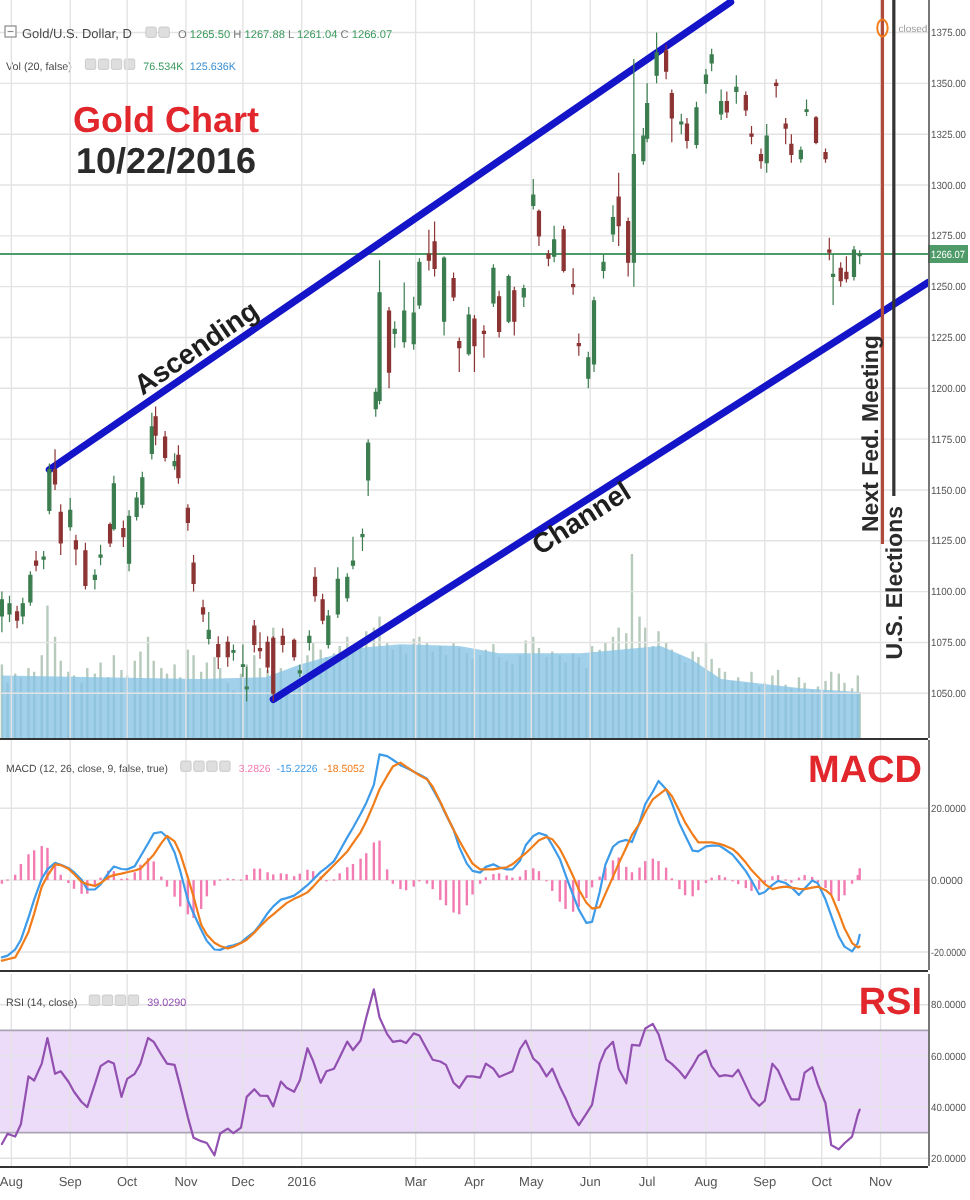  What do you see at coordinates (865, 771) in the screenshot?
I see `chart-title: MACD` at bounding box center [865, 771].